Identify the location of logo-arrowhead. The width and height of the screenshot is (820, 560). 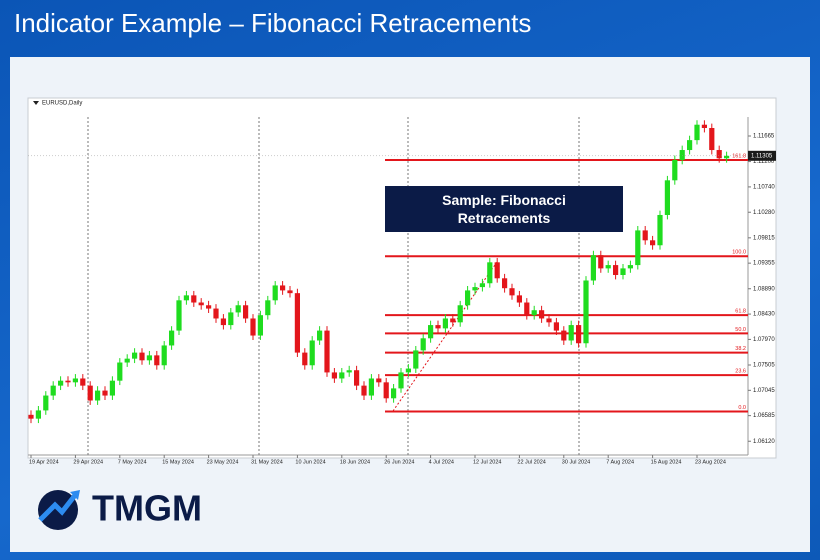
(75, 495).